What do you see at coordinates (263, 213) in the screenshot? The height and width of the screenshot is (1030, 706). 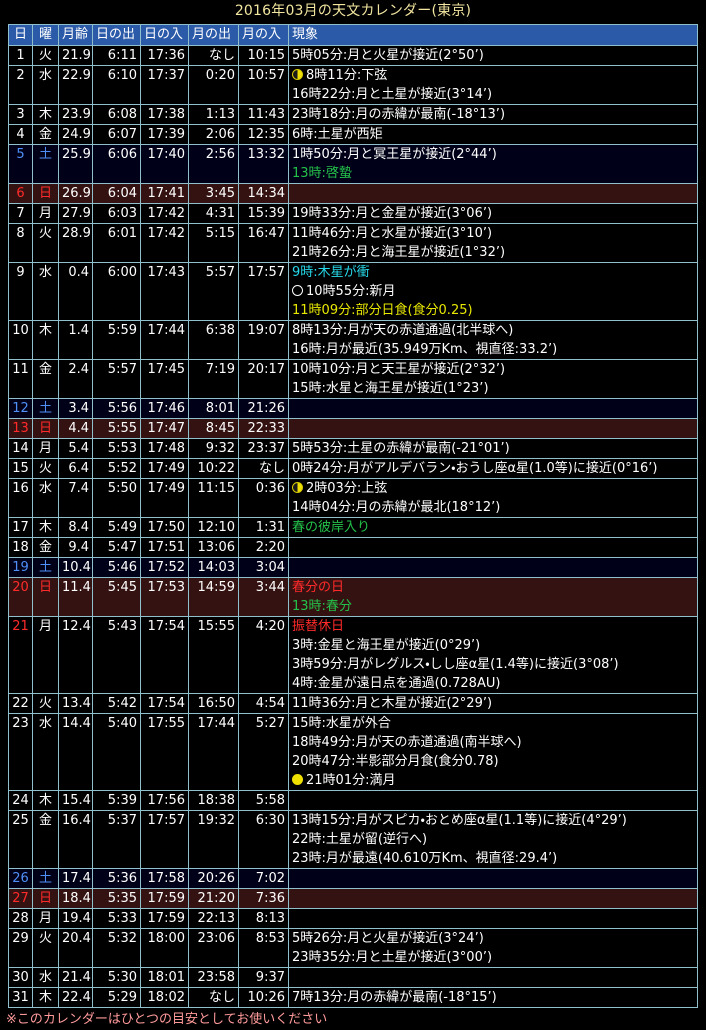 I see `cell-moonset: 15:39` at bounding box center [263, 213].